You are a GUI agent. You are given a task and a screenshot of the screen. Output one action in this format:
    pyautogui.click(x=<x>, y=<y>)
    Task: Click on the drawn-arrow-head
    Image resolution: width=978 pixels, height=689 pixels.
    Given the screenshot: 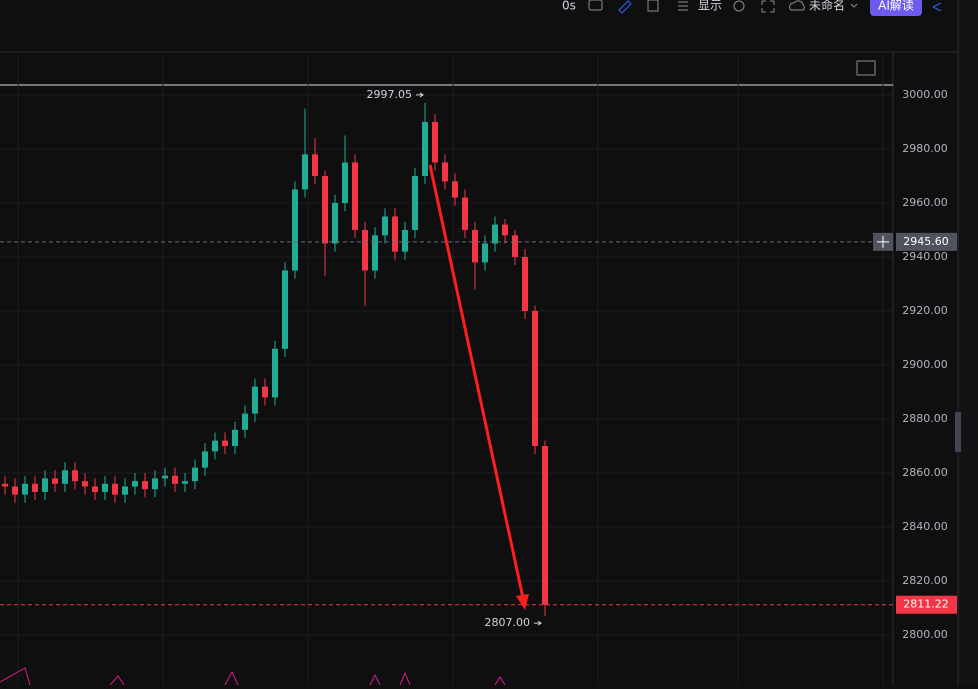 What is the action you would take?
    pyautogui.click(x=522, y=602)
    